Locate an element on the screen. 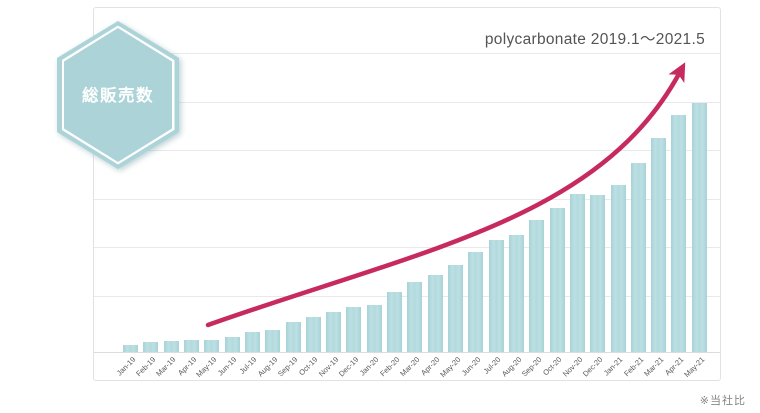  x-tick-label: Nov-20 is located at coordinates (572, 367).